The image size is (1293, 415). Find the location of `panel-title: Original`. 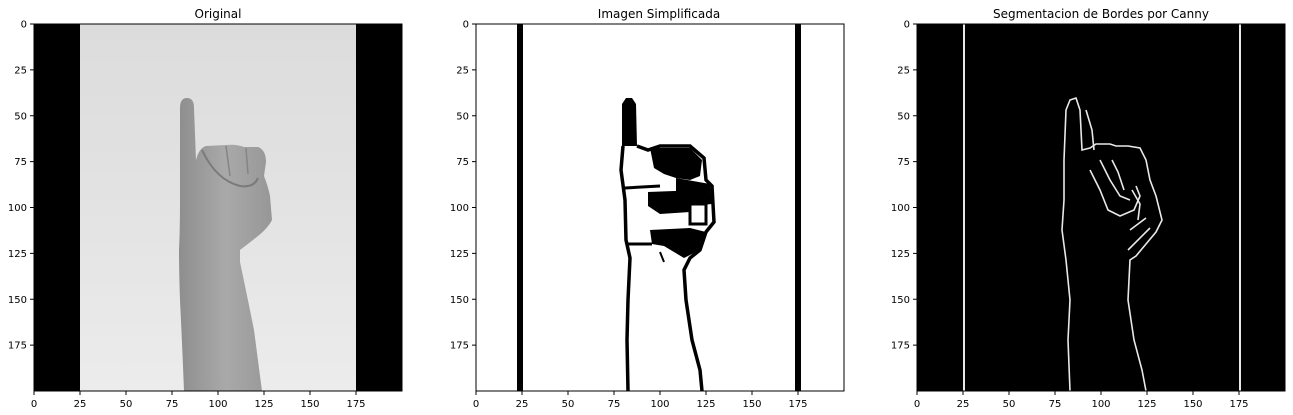

panel-title: Original is located at coordinates (218, 14).